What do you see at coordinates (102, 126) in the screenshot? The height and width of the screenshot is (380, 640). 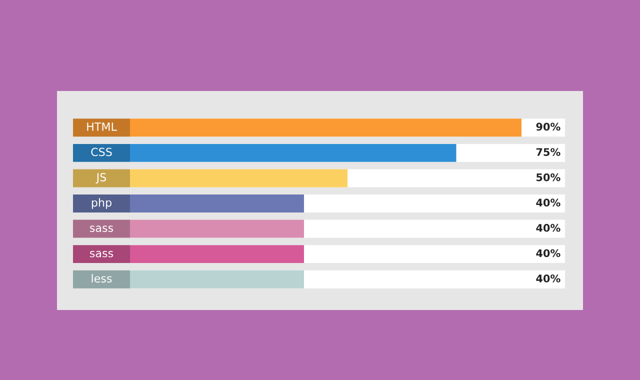 I see `y-tick-label: HTML` at bounding box center [102, 126].